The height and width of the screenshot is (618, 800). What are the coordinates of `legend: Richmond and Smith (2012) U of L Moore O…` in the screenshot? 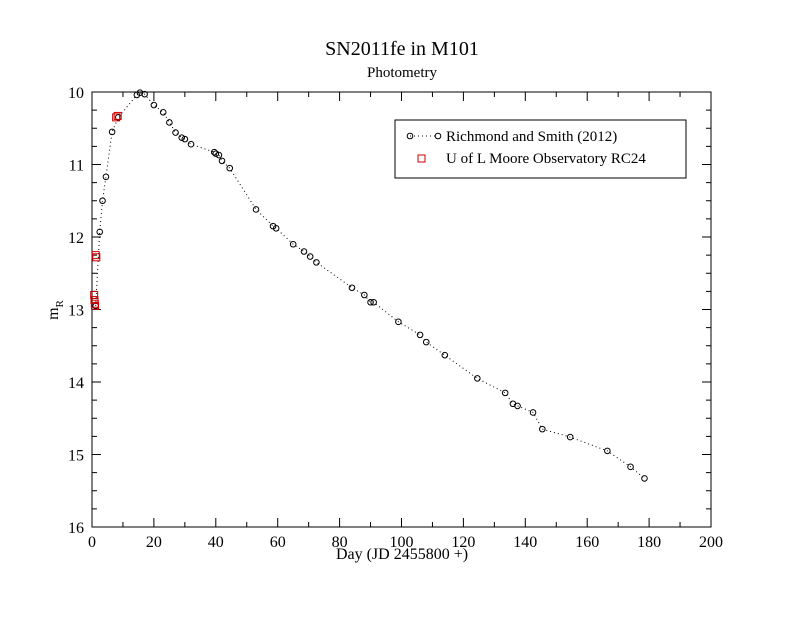 It's located at (540, 149).